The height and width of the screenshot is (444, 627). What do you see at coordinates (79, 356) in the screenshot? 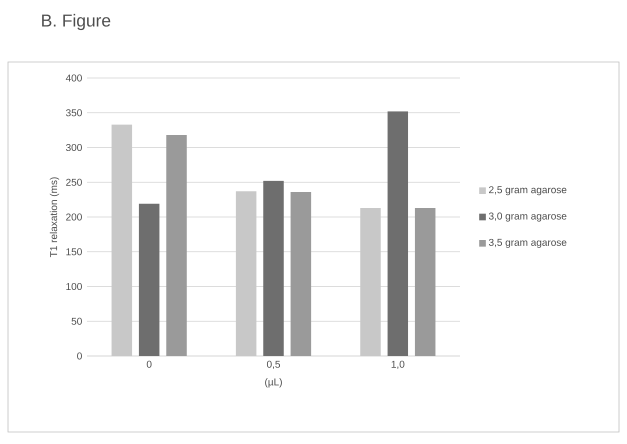
I see `y-tick-label: 0` at bounding box center [79, 356].